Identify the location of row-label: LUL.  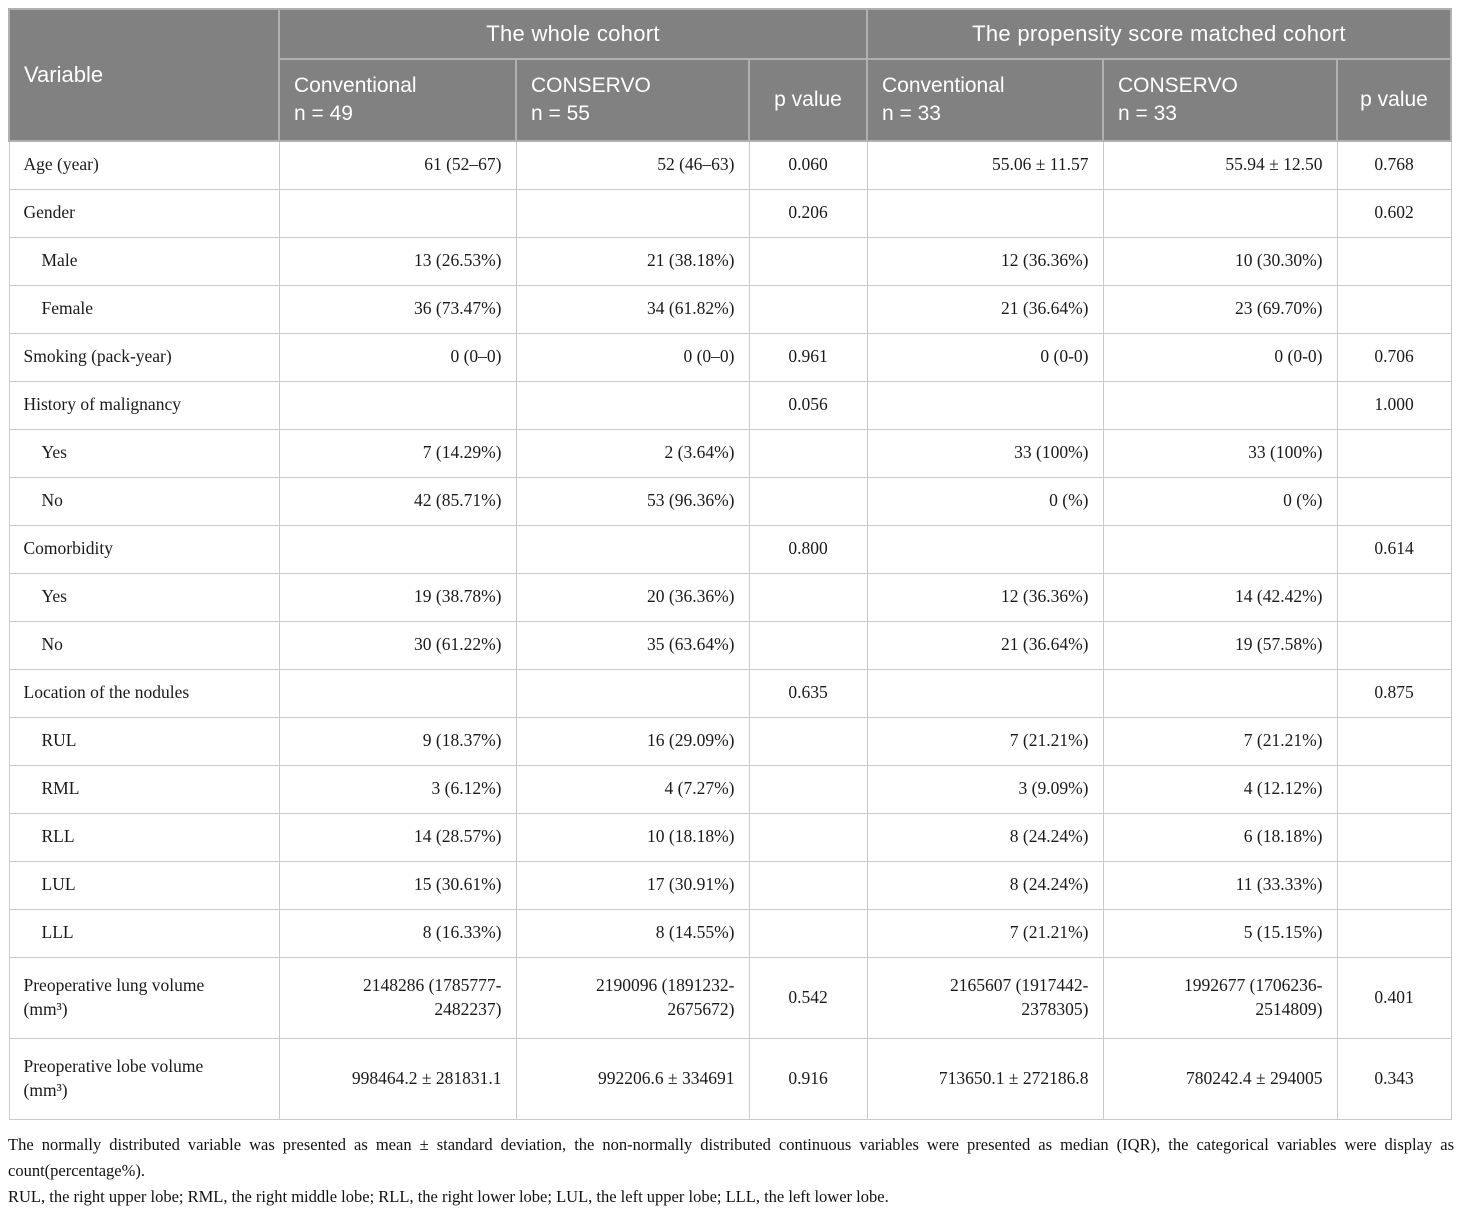
(144, 885).